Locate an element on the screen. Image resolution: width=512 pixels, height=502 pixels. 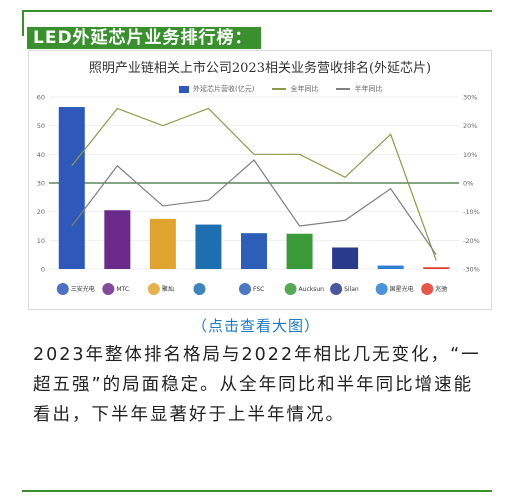
y-tick-label-right: 0% is located at coordinates (468, 184).